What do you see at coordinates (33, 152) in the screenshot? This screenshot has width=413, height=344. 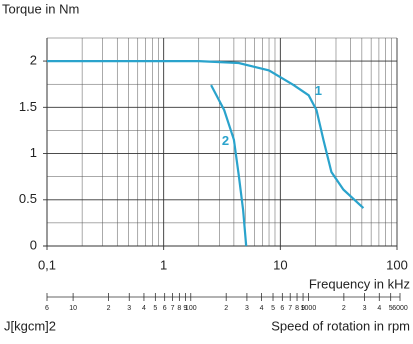 I see `y-tick-label: 1` at bounding box center [33, 152].